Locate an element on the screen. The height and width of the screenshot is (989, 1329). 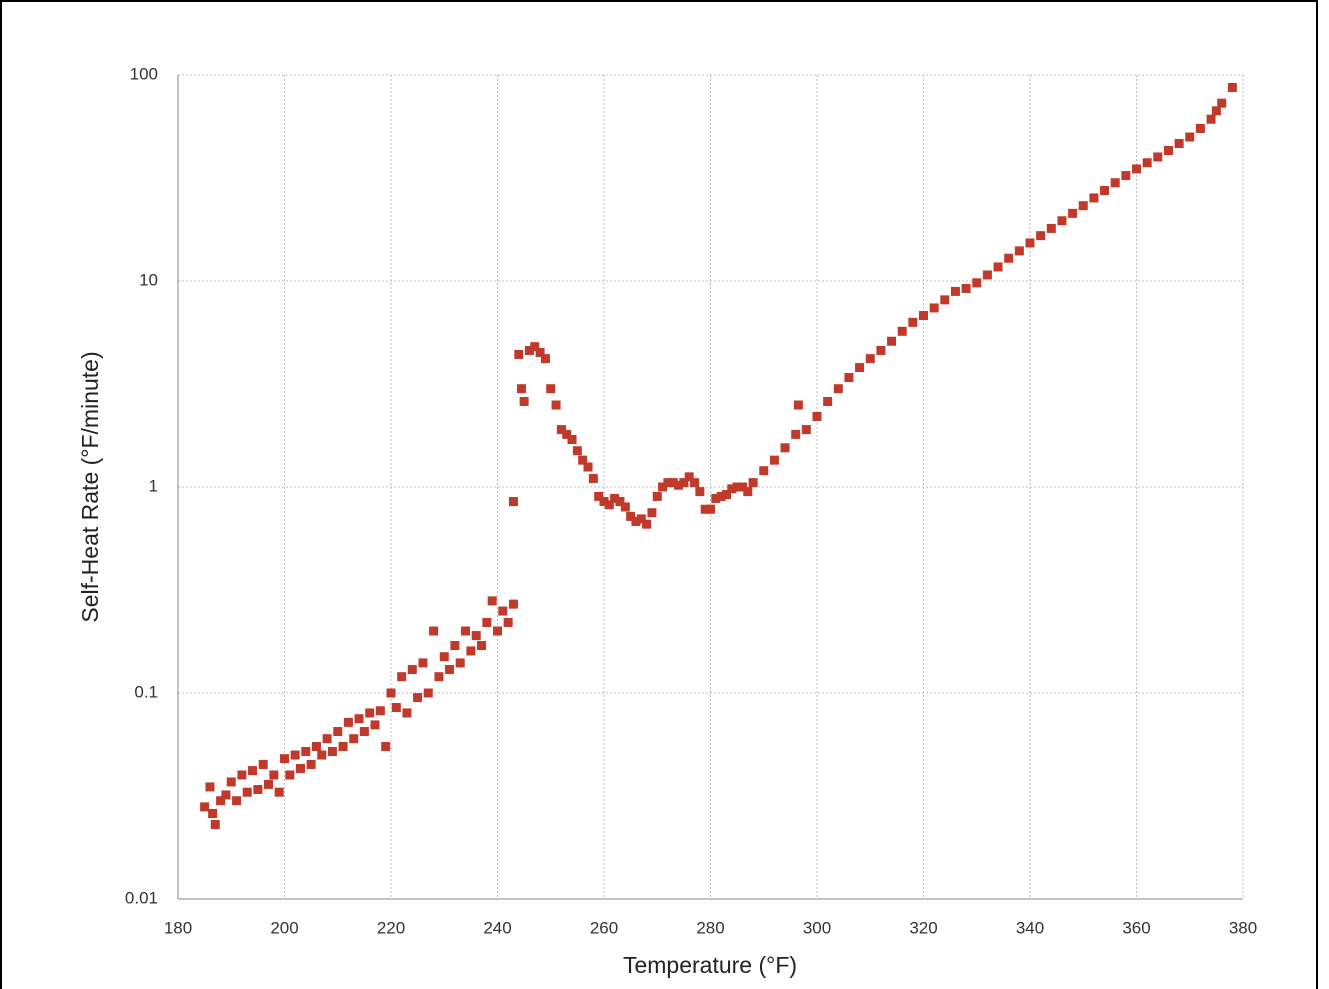
x-tick-label: 360 is located at coordinates (1136, 927).